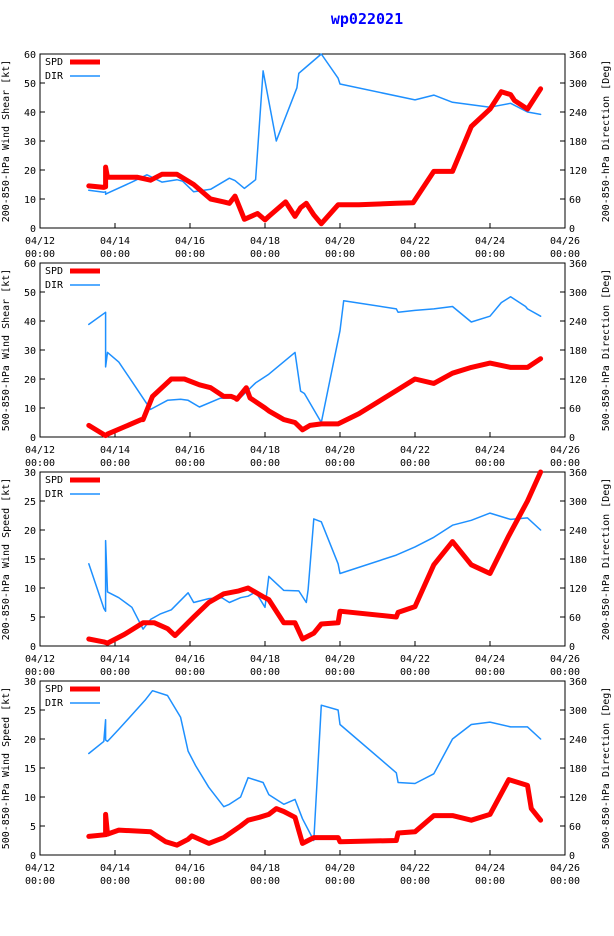 This screenshot has width=614, height=936. I want to click on y2-axis-label: 500-850-hPa Direction [Deg], so click(606, 768).